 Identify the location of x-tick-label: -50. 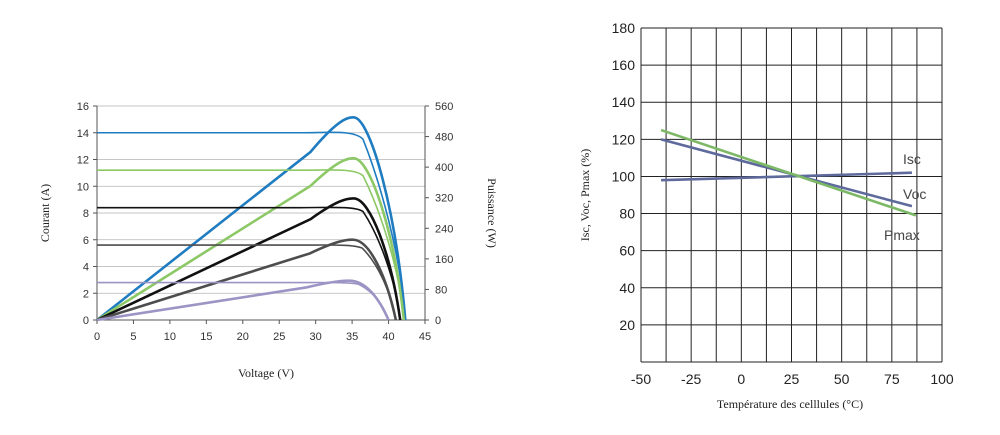
(641, 379).